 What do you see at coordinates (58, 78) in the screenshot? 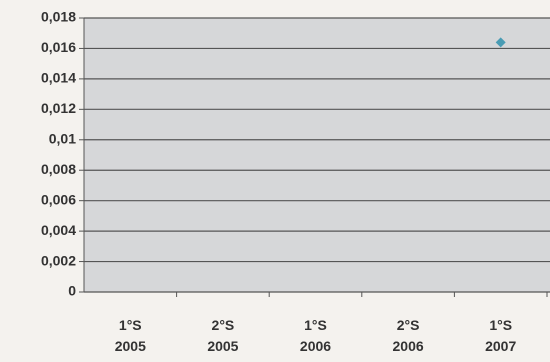
I see `y-tick-label: 0,014` at bounding box center [58, 78].